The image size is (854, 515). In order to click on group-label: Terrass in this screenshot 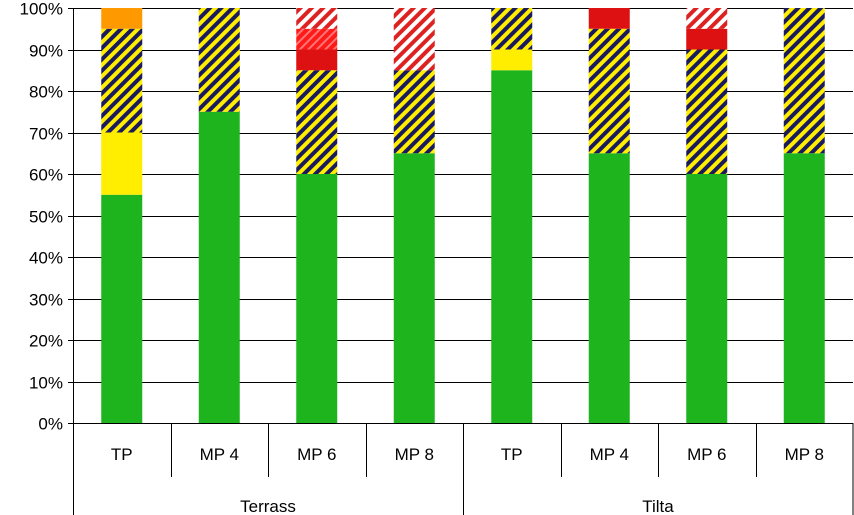, I will do `click(268, 506)`.